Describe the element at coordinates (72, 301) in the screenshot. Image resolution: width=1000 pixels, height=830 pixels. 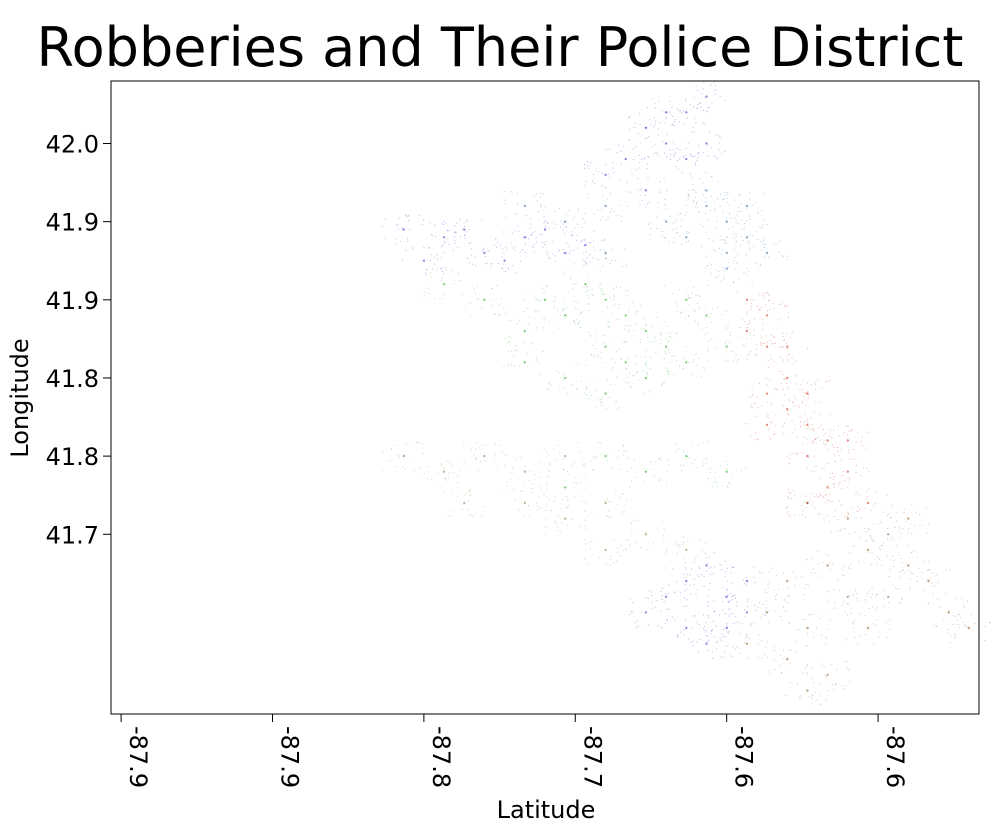
I see `y-tick-label: 41.9` at that location.